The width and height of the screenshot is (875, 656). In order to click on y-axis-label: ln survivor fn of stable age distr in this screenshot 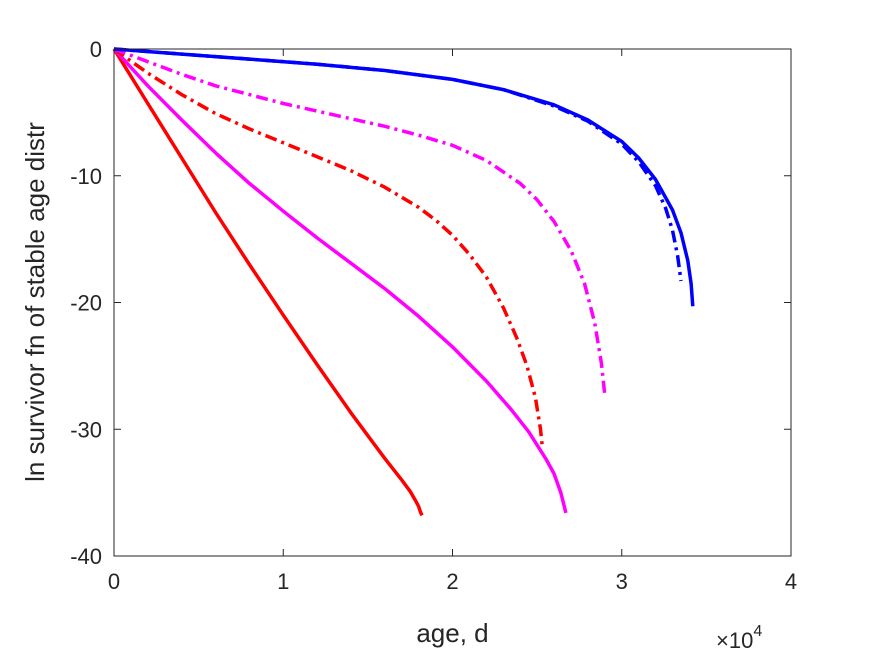, I will do `click(35, 302)`.